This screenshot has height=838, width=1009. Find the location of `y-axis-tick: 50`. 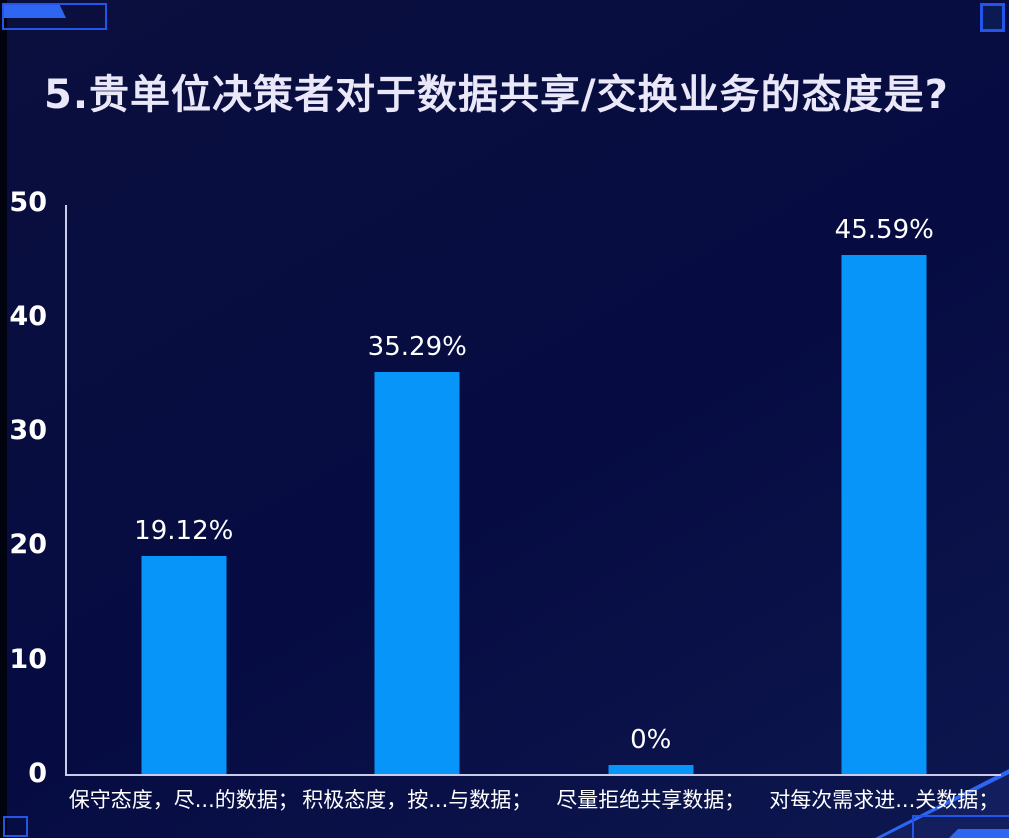

y-axis-tick: 50 is located at coordinates (28, 202).